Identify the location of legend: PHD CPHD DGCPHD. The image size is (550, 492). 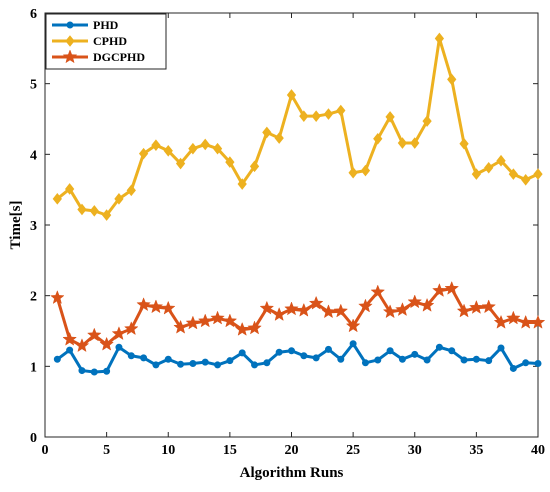
(106, 41).